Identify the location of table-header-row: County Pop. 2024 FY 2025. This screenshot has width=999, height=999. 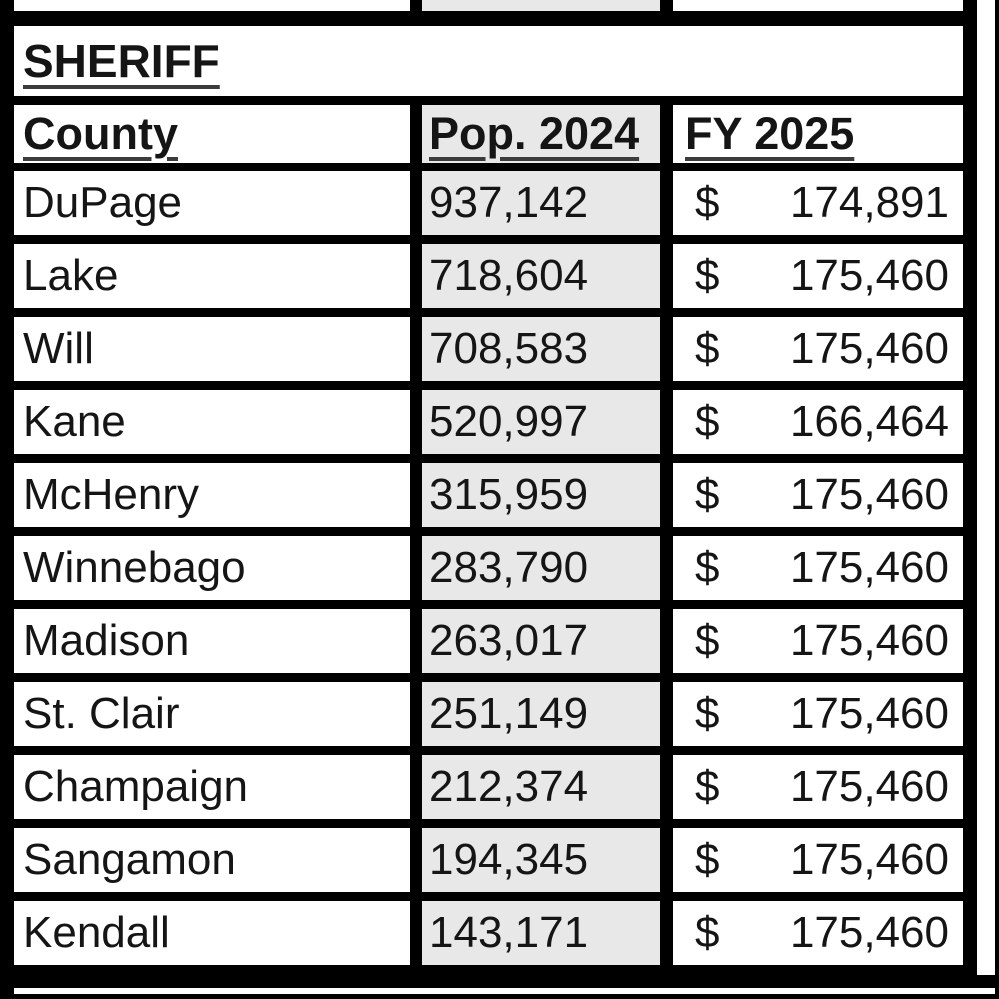
(488, 134).